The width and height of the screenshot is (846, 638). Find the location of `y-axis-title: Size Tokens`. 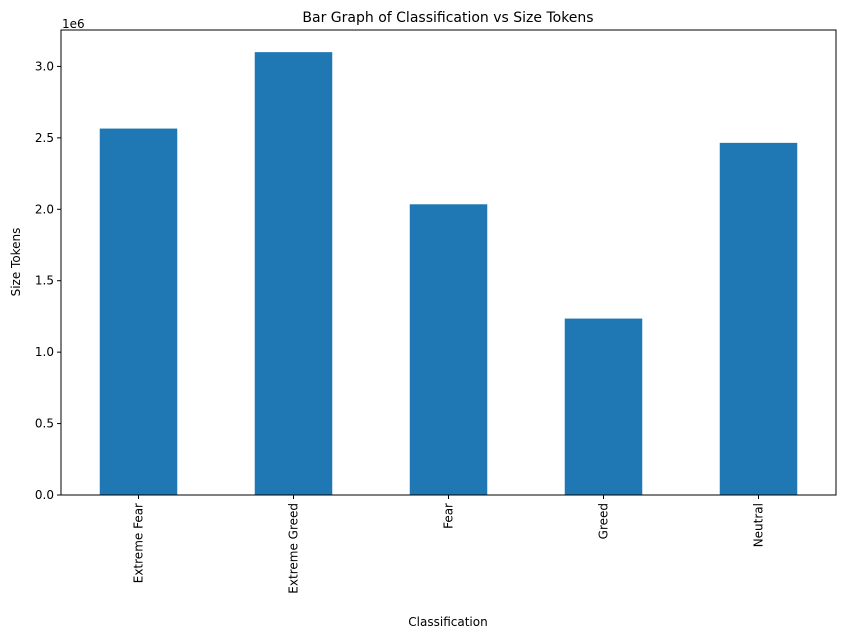

y-axis-title: Size Tokens is located at coordinates (16, 262).